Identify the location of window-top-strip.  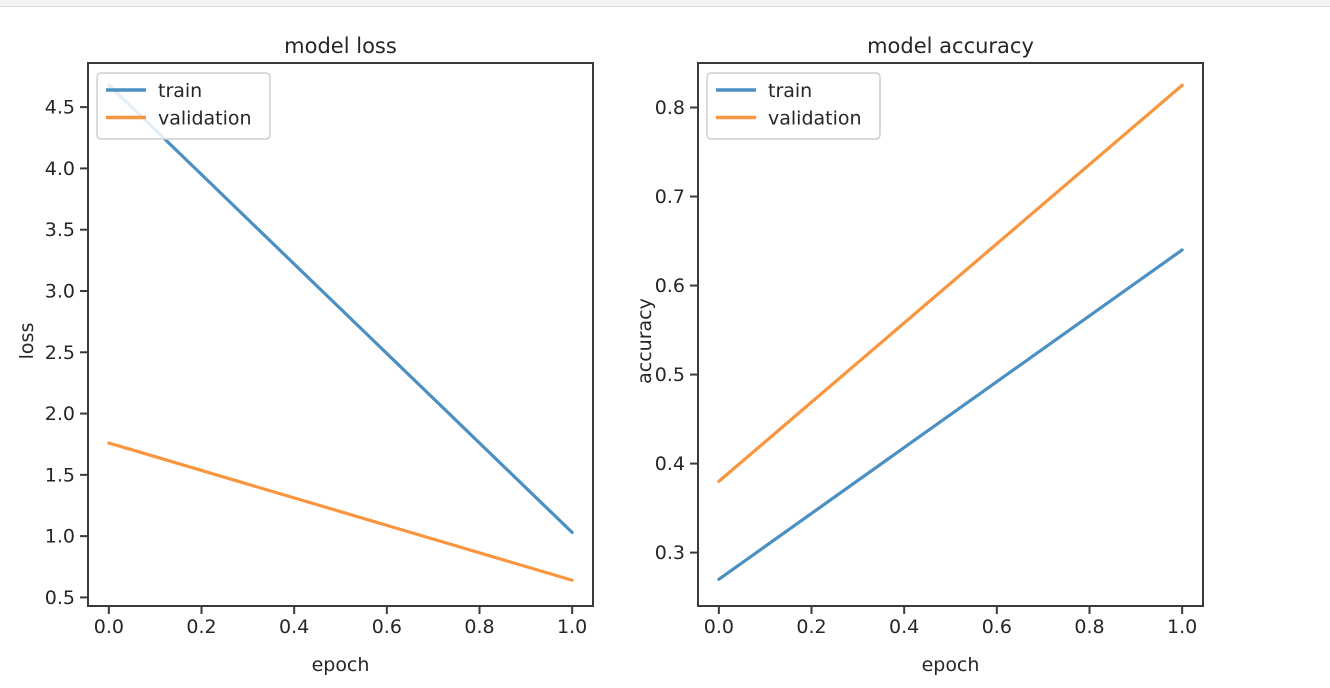
(665, 3).